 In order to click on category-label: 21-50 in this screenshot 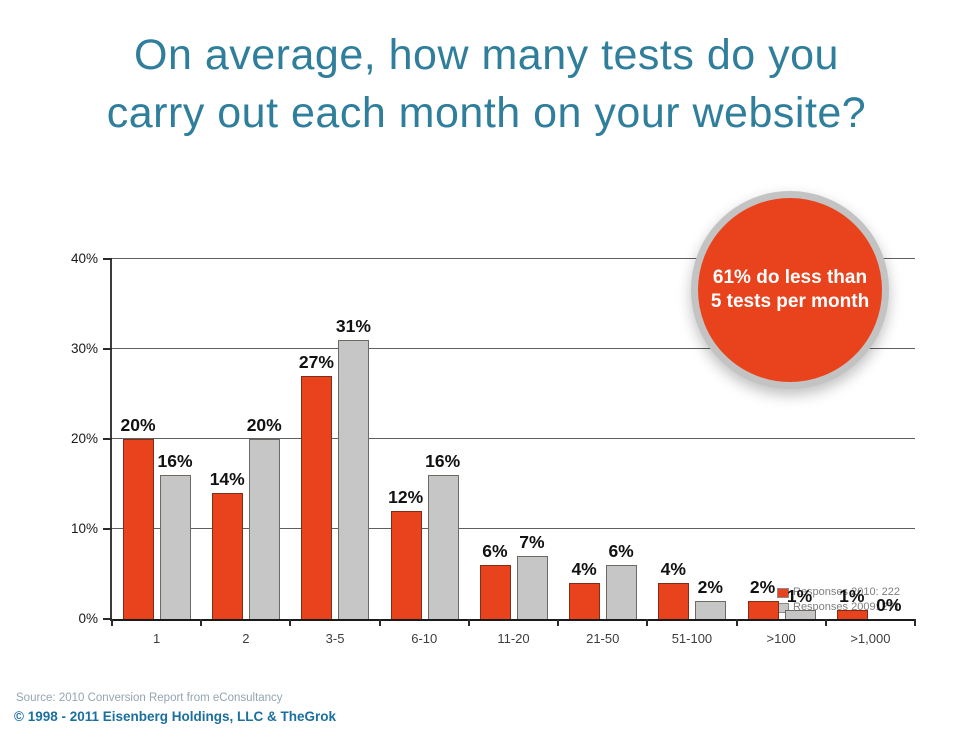, I will do `click(603, 638)`.